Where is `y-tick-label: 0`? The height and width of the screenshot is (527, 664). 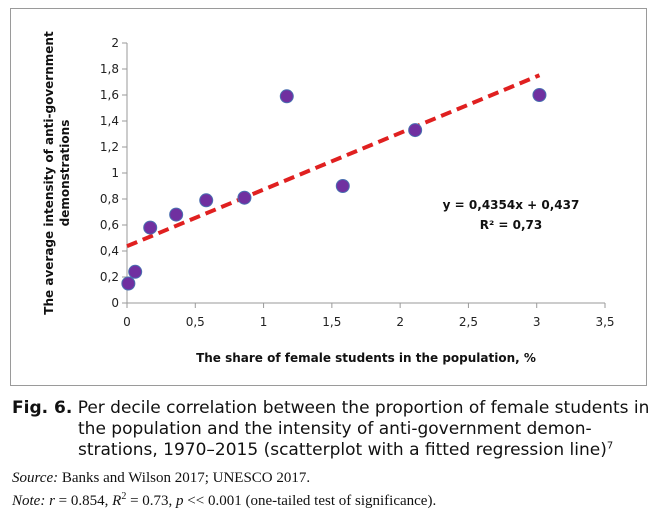 y-tick-label: 0 is located at coordinates (115, 303).